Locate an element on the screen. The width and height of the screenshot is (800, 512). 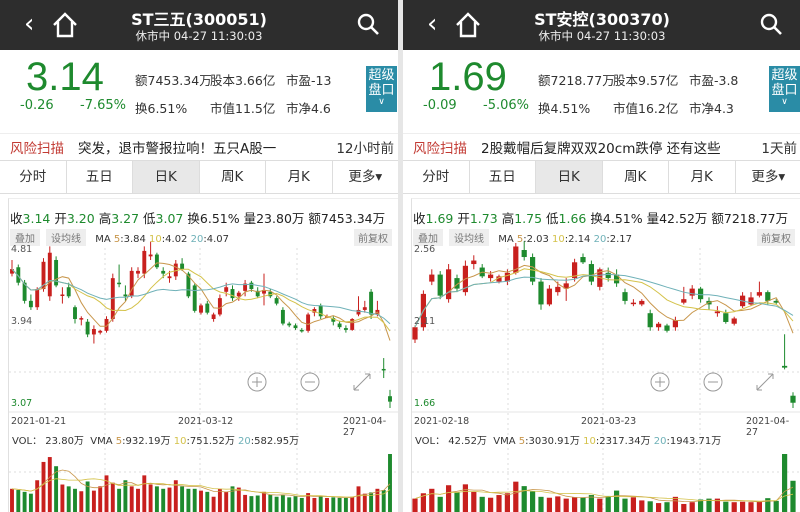
risk-news-headline: 2股戴帽后复牌双双20cm跌停 还有这些 is located at coordinates (601, 149).